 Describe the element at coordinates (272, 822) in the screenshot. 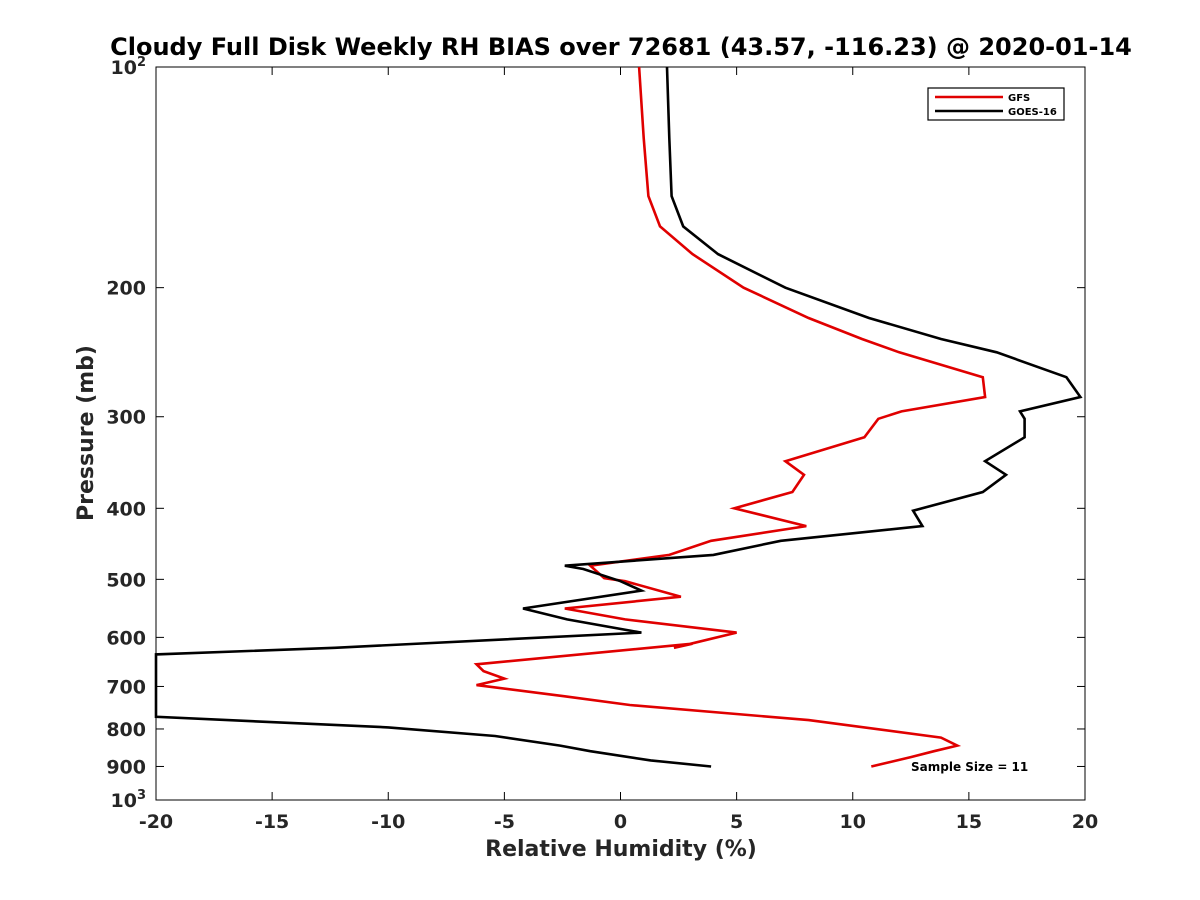

I see `x-tick-label: -15` at that location.